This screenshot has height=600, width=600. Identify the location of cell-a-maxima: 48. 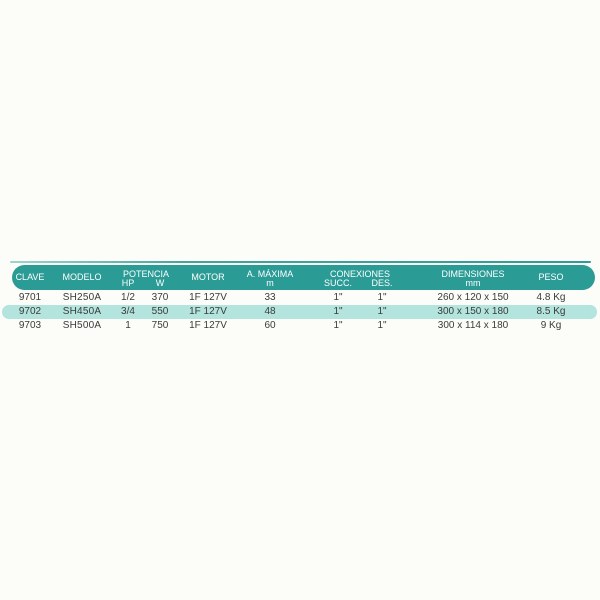
(270, 311).